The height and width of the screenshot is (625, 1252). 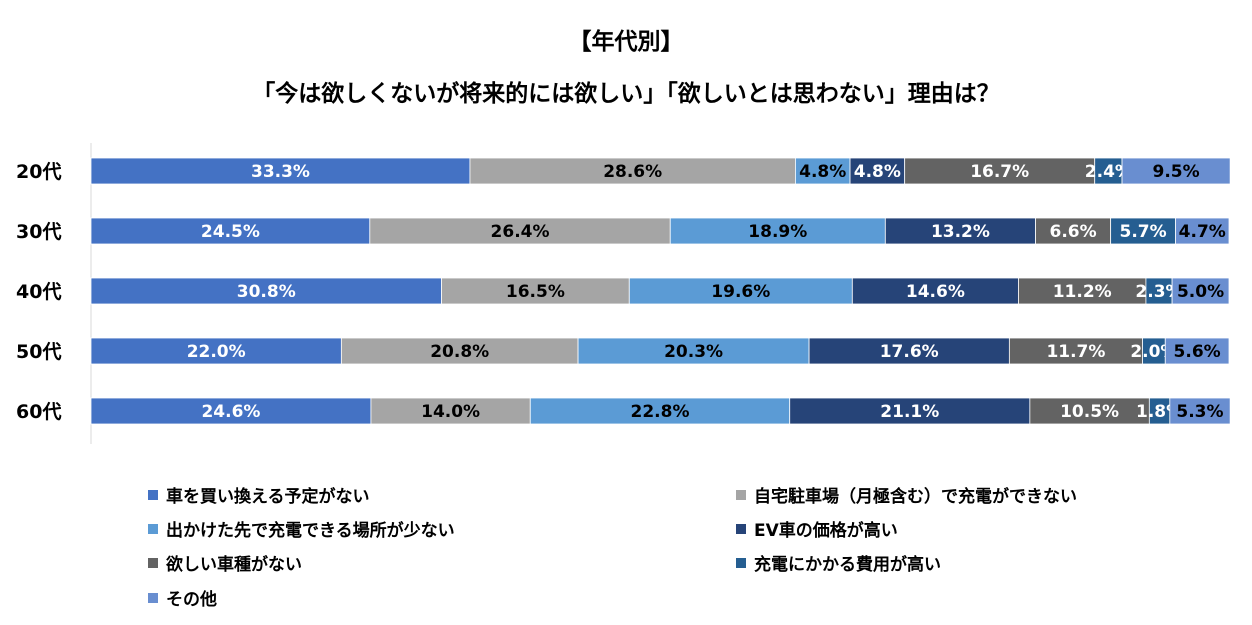 I want to click on data-label: 9.5%, so click(x=1176, y=172).